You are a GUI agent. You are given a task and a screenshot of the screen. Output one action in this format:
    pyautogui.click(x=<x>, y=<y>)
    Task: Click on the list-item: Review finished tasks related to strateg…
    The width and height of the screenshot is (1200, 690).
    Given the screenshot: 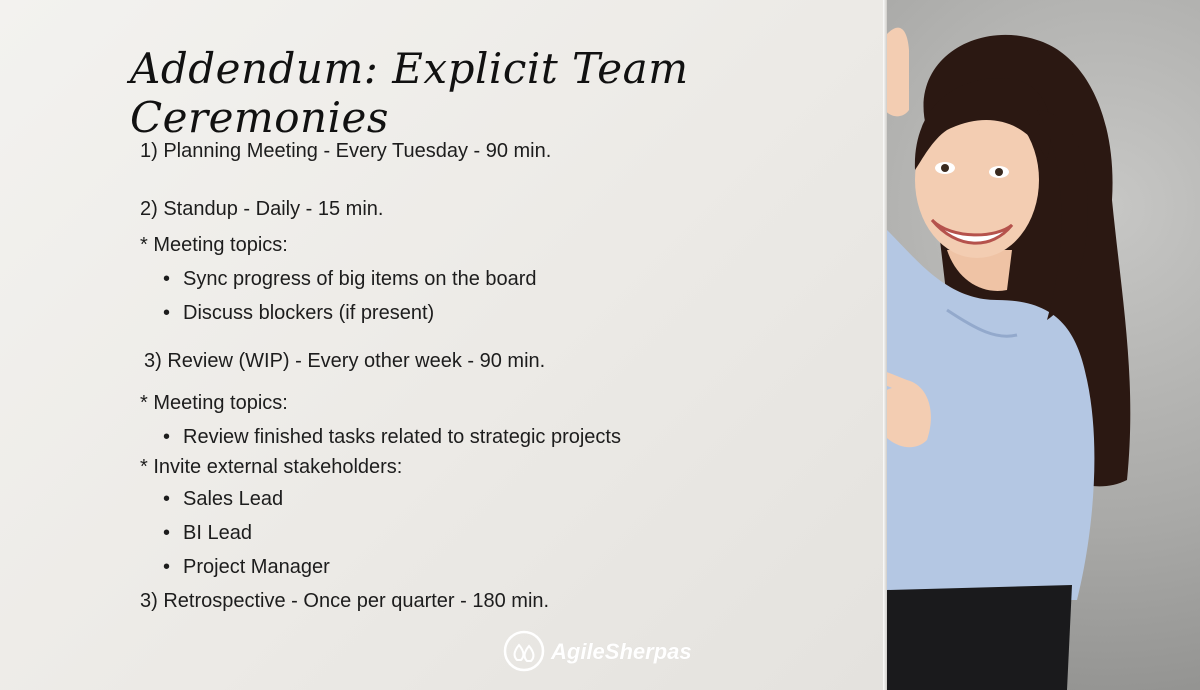 What is the action you would take?
    pyautogui.click(x=392, y=437)
    